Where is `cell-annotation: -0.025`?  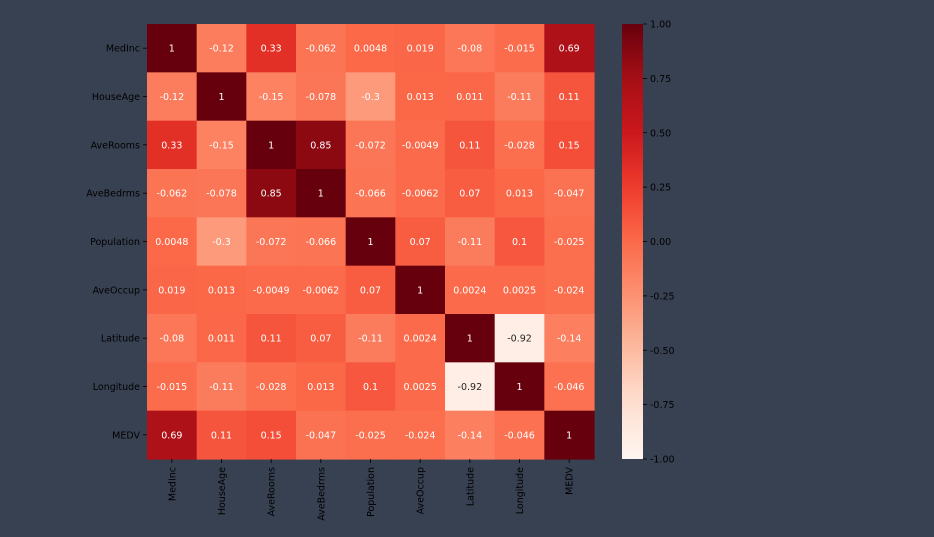
cell-annotation: -0.025 is located at coordinates (370, 435).